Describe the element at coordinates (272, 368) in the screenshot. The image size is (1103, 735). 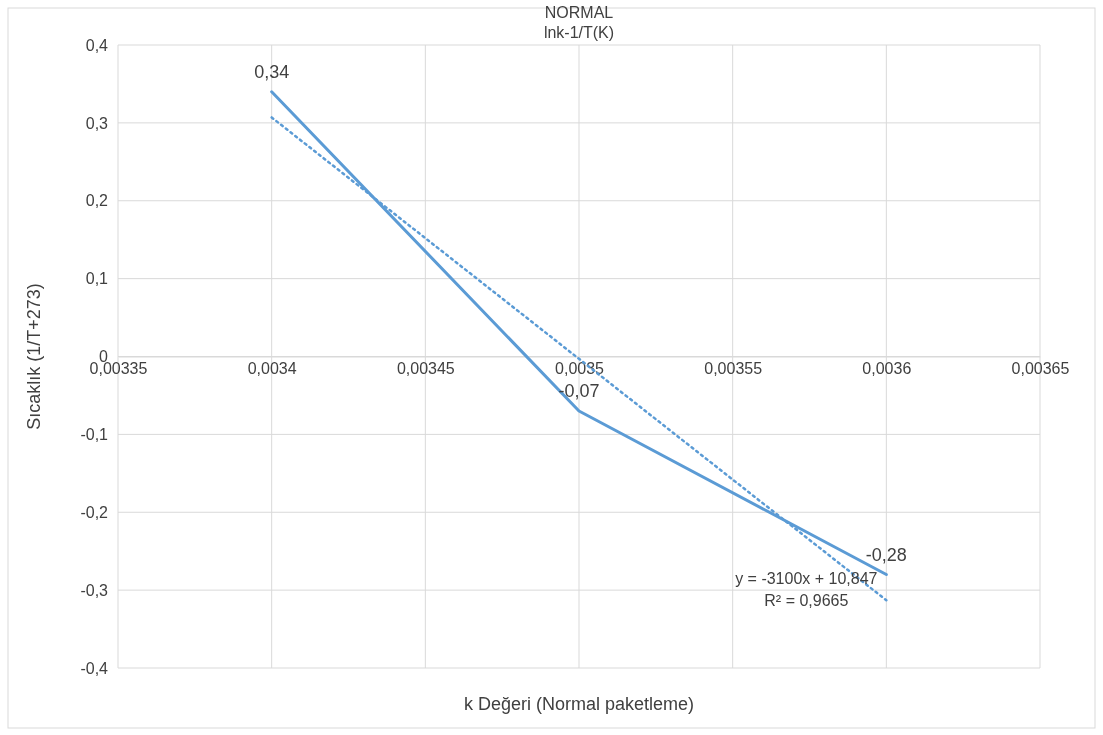
I see `x-tick-label: 0,0034` at that location.